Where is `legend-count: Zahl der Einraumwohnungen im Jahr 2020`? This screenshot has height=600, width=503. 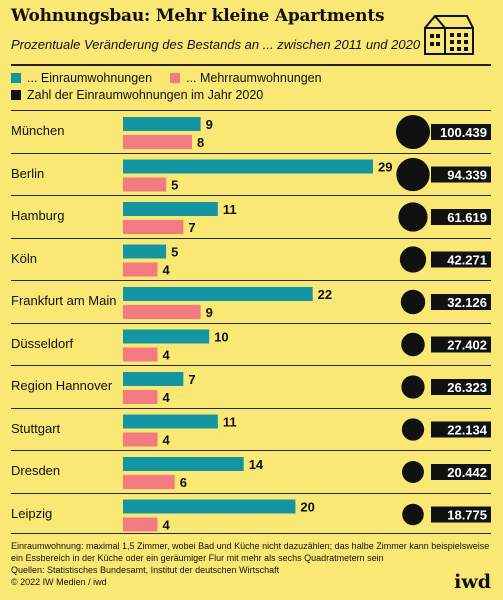
legend-count: Zahl der Einraumwohnungen im Jahr 2020 is located at coordinates (146, 95).